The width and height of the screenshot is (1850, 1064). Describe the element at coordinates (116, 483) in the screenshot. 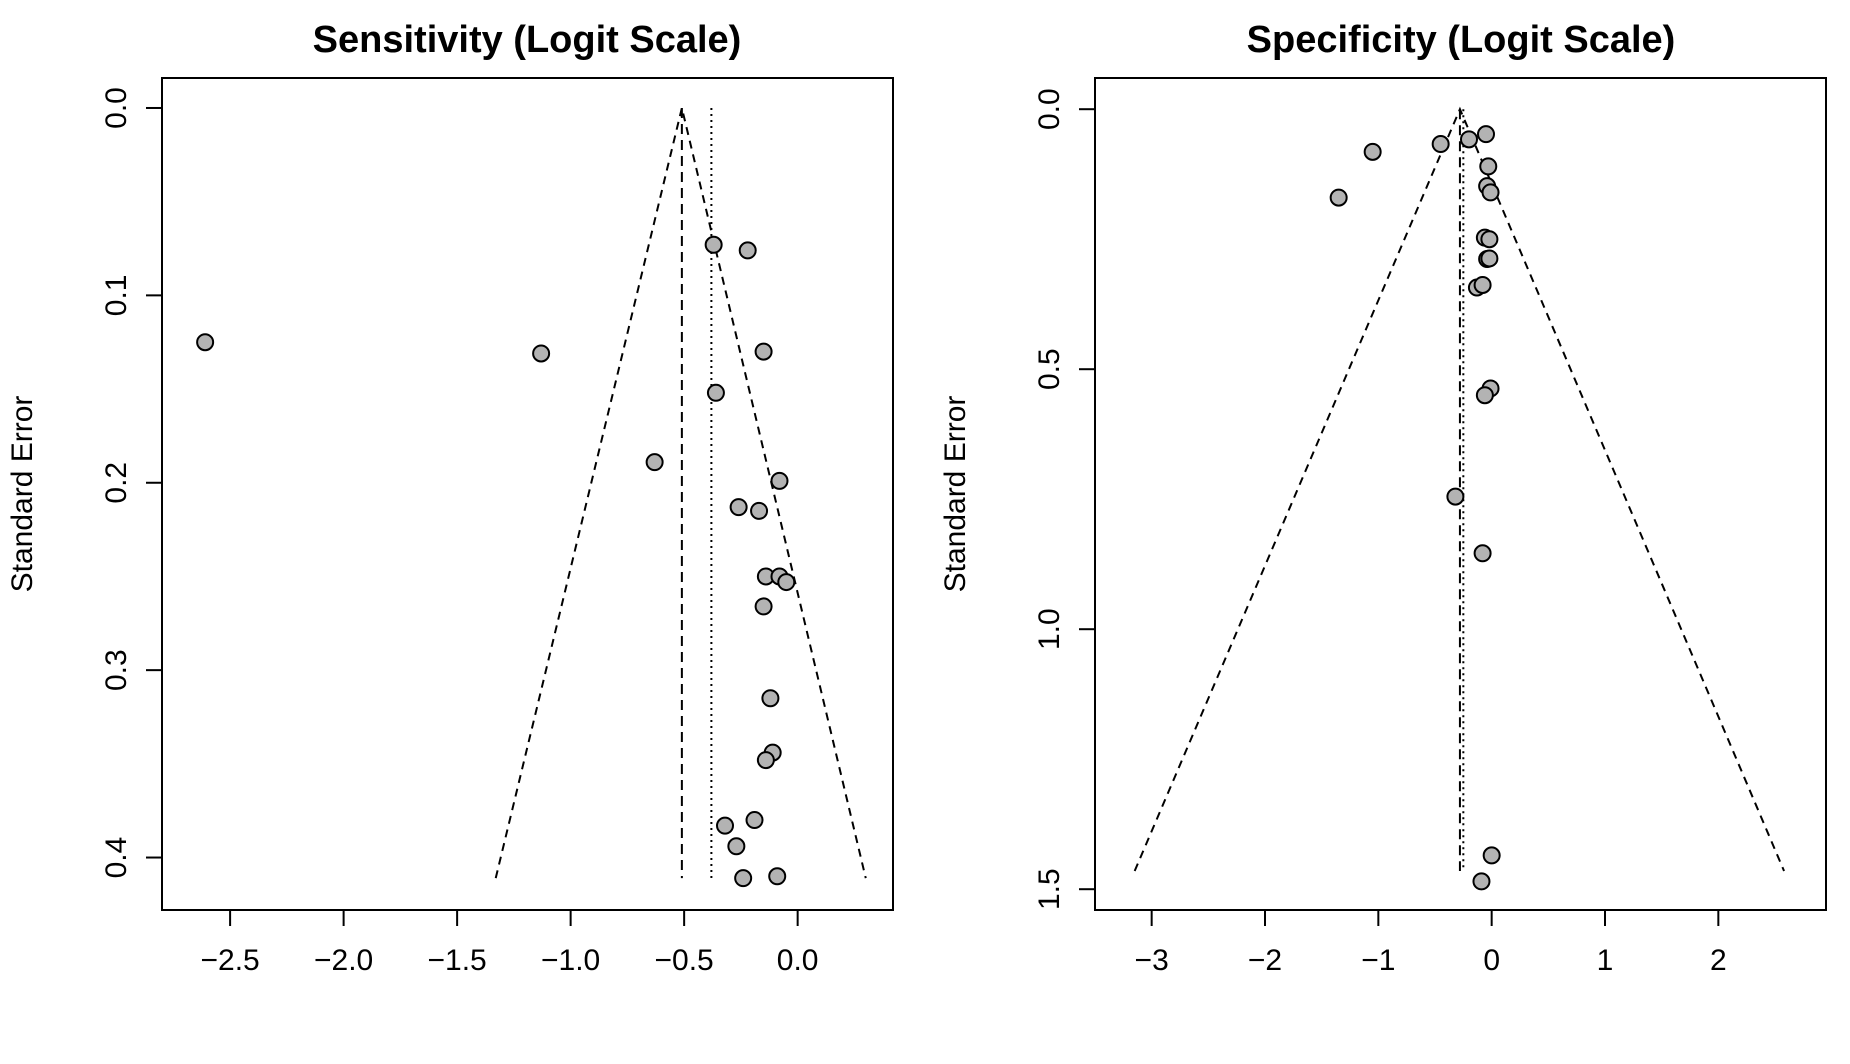

I see `sensitivity-y-tick-label: 0.2` at that location.